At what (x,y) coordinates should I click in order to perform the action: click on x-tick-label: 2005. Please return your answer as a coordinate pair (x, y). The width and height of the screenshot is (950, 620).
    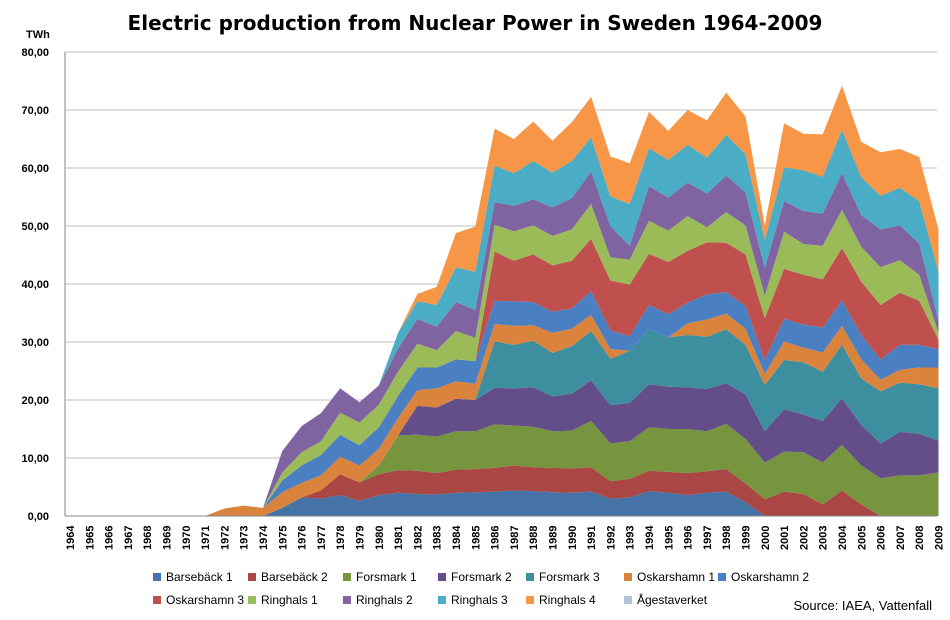
    Looking at the image, I should click on (862, 538).